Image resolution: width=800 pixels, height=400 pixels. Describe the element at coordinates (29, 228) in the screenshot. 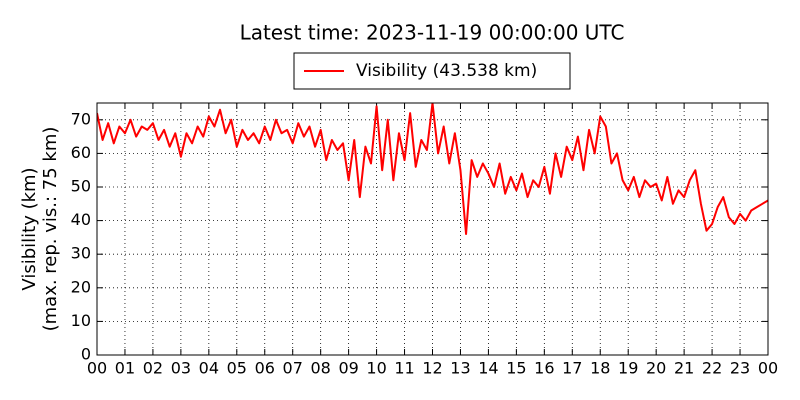

I see `y-axis-label: Visibility (km)` at that location.